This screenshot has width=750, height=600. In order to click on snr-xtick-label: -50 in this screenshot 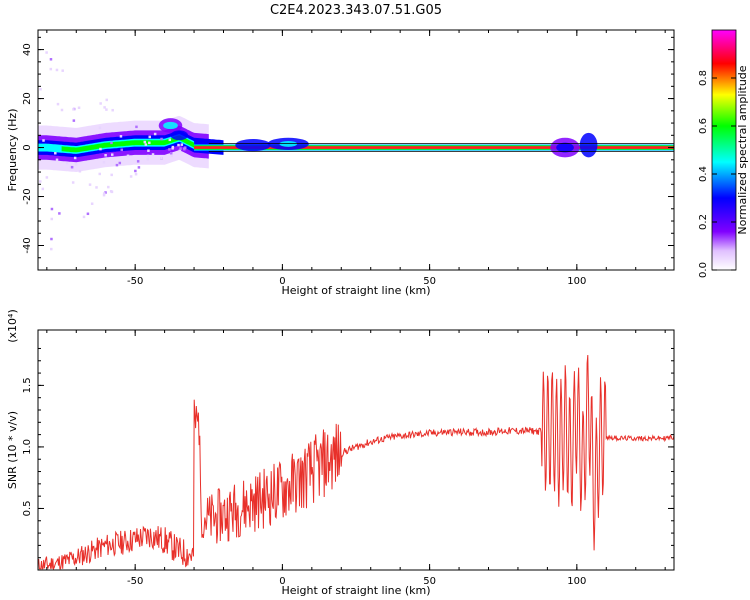, I will do `click(135, 581)`.